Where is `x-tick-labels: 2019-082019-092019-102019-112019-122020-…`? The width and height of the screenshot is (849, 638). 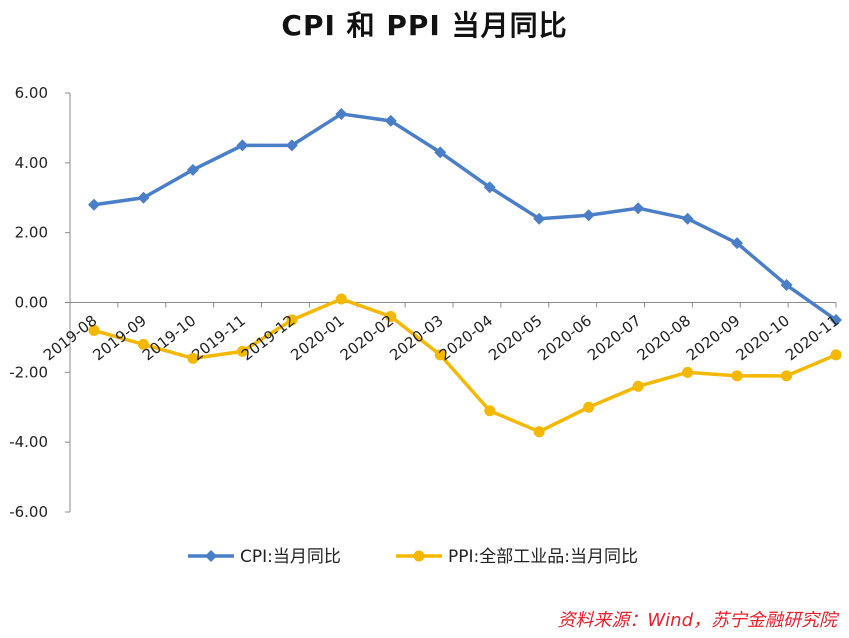 x-tick-labels: 2019-082019-092019-102019-112019-122020-… is located at coordinates (441, 337).